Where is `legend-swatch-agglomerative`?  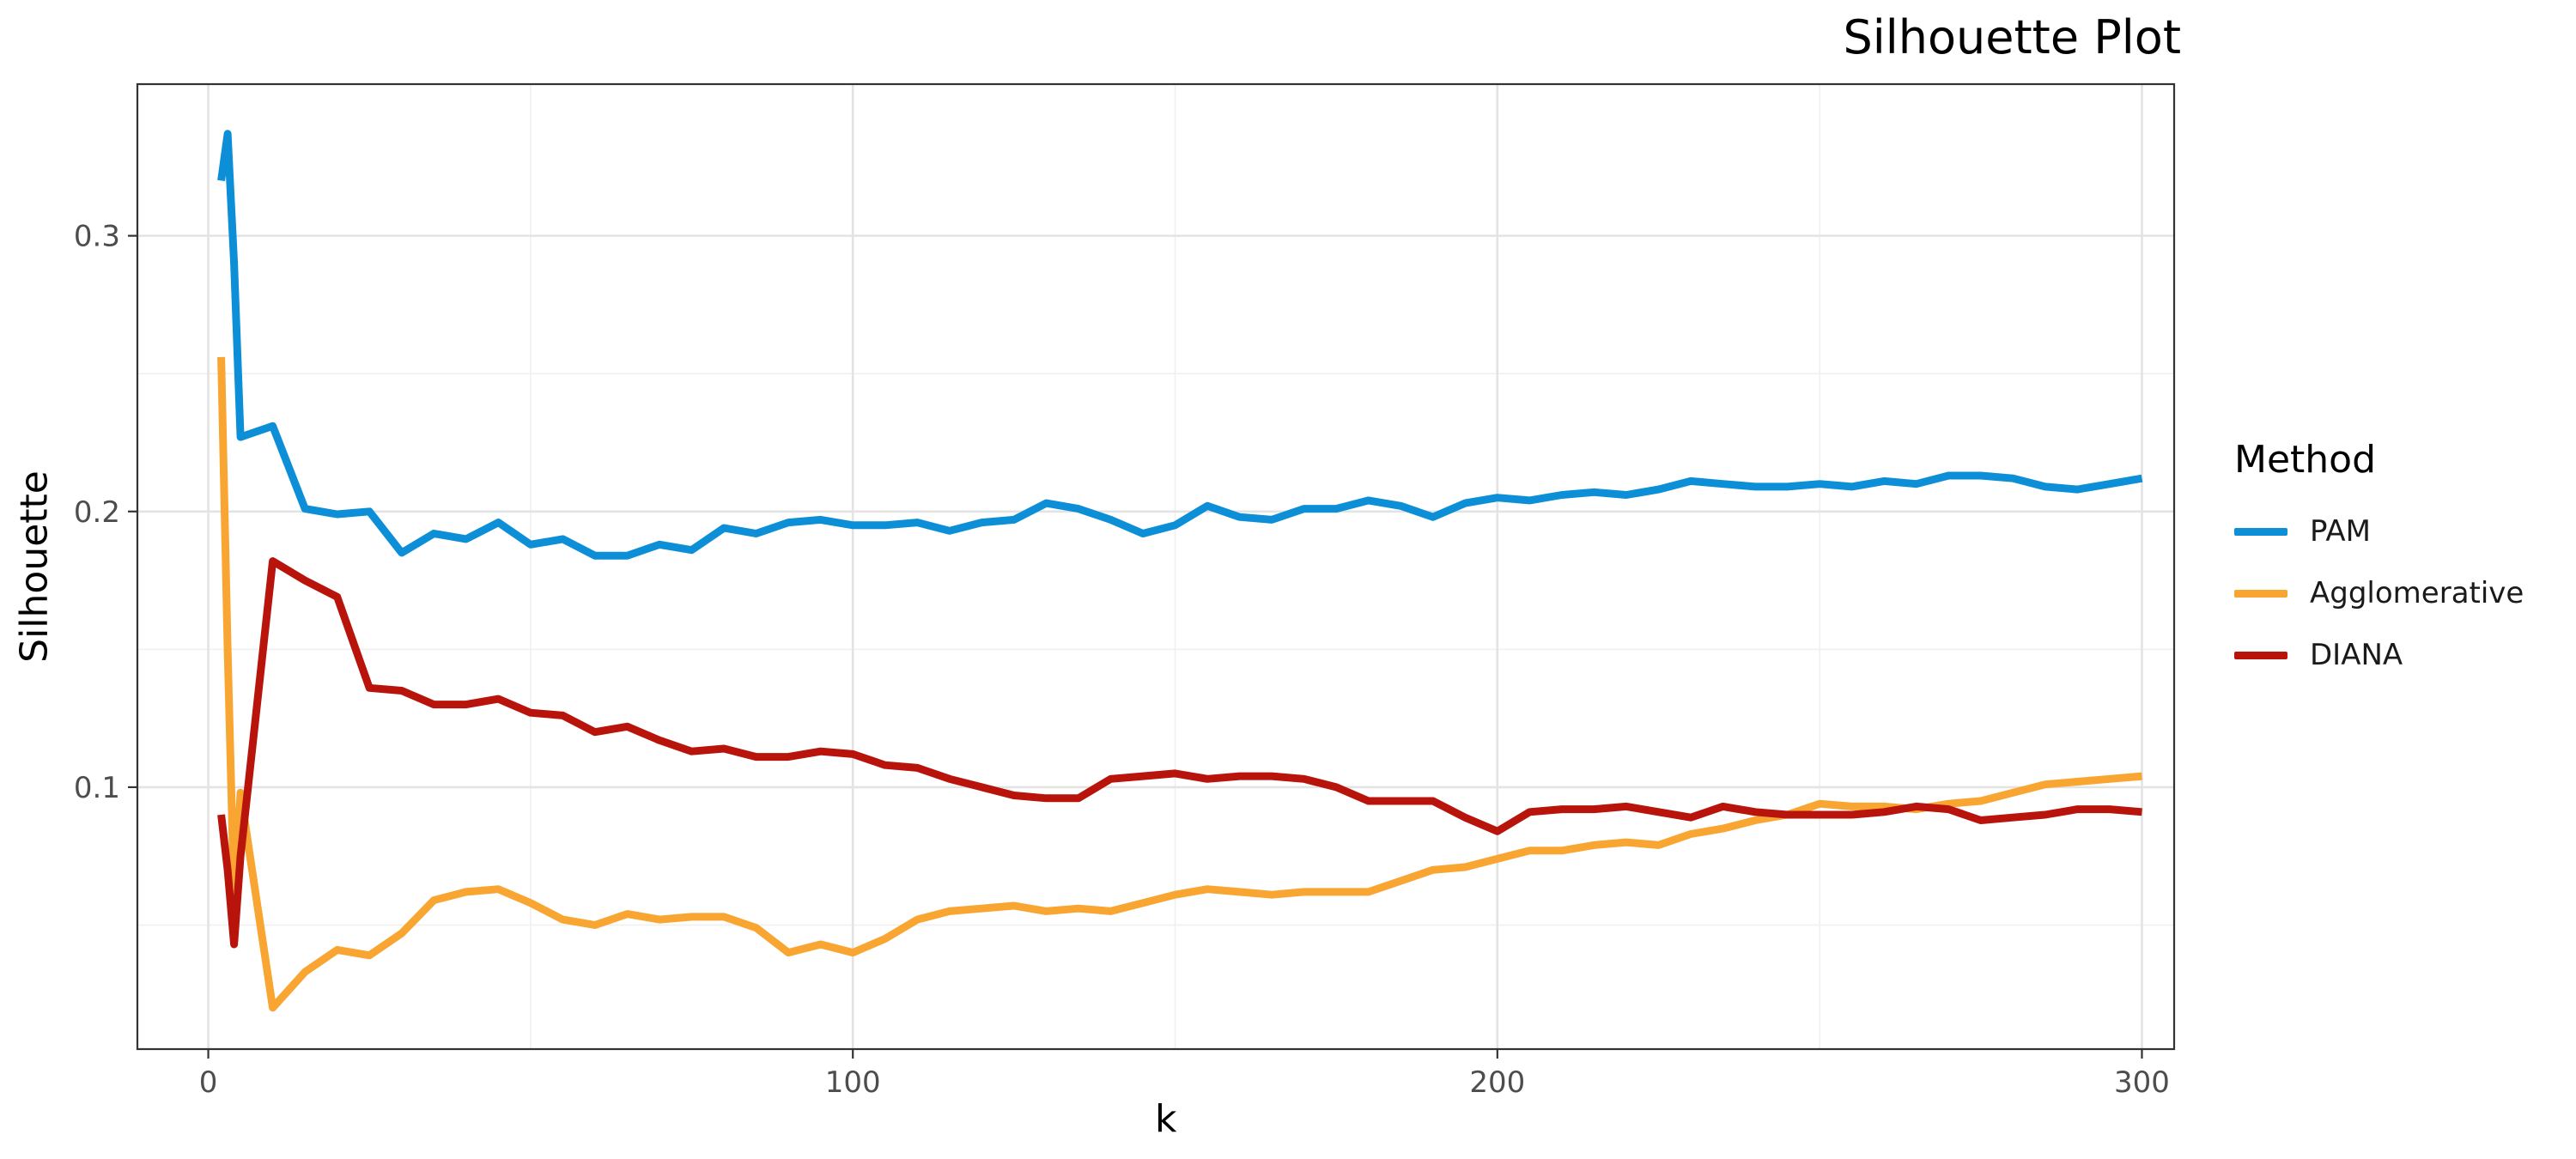
legend-swatch-agglomerative is located at coordinates (2260, 594).